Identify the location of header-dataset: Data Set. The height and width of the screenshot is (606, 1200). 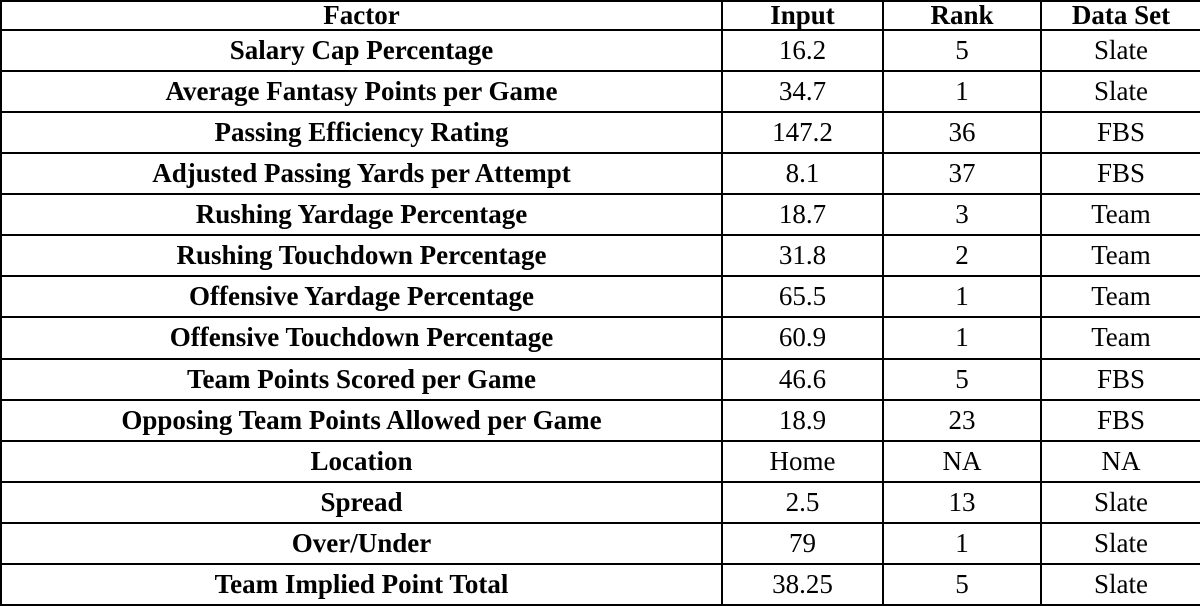
(1120, 15).